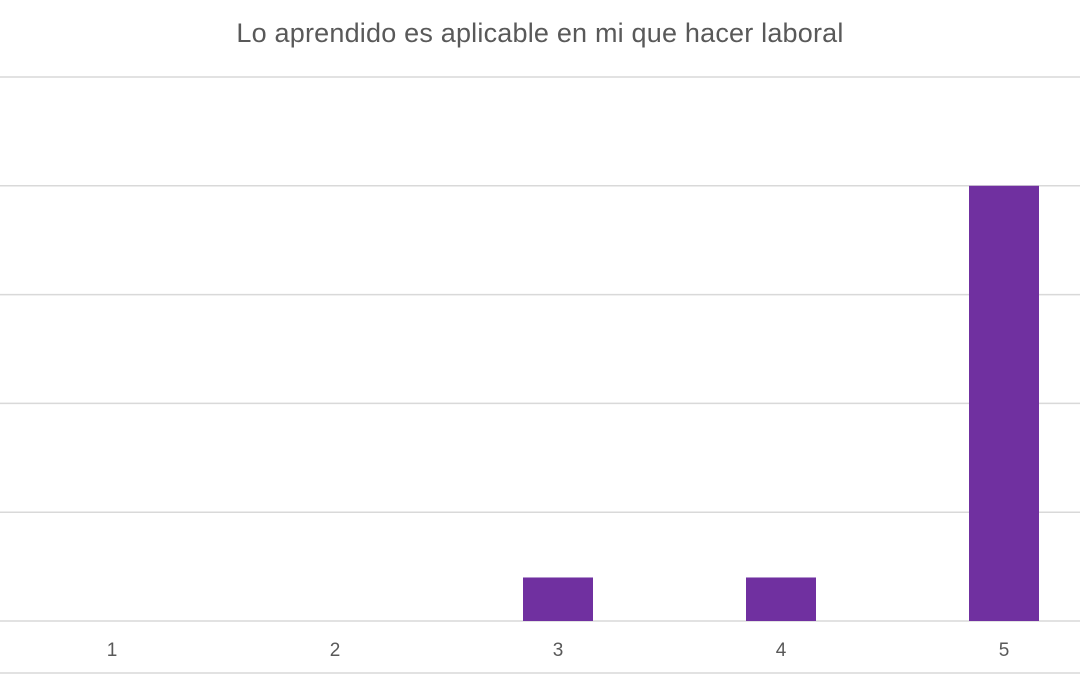 This screenshot has height=675, width=1080. What do you see at coordinates (1004, 650) in the screenshot?
I see `x-tick-label-5: 5` at bounding box center [1004, 650].